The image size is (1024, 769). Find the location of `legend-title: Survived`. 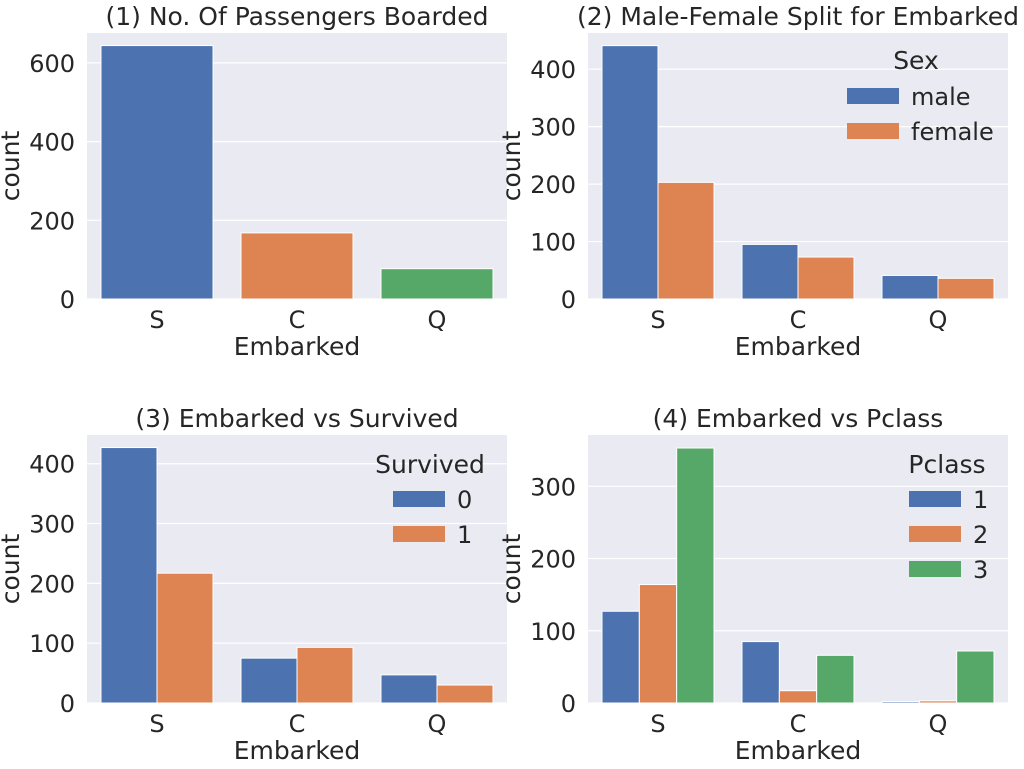

legend-title: Survived is located at coordinates (430, 464).